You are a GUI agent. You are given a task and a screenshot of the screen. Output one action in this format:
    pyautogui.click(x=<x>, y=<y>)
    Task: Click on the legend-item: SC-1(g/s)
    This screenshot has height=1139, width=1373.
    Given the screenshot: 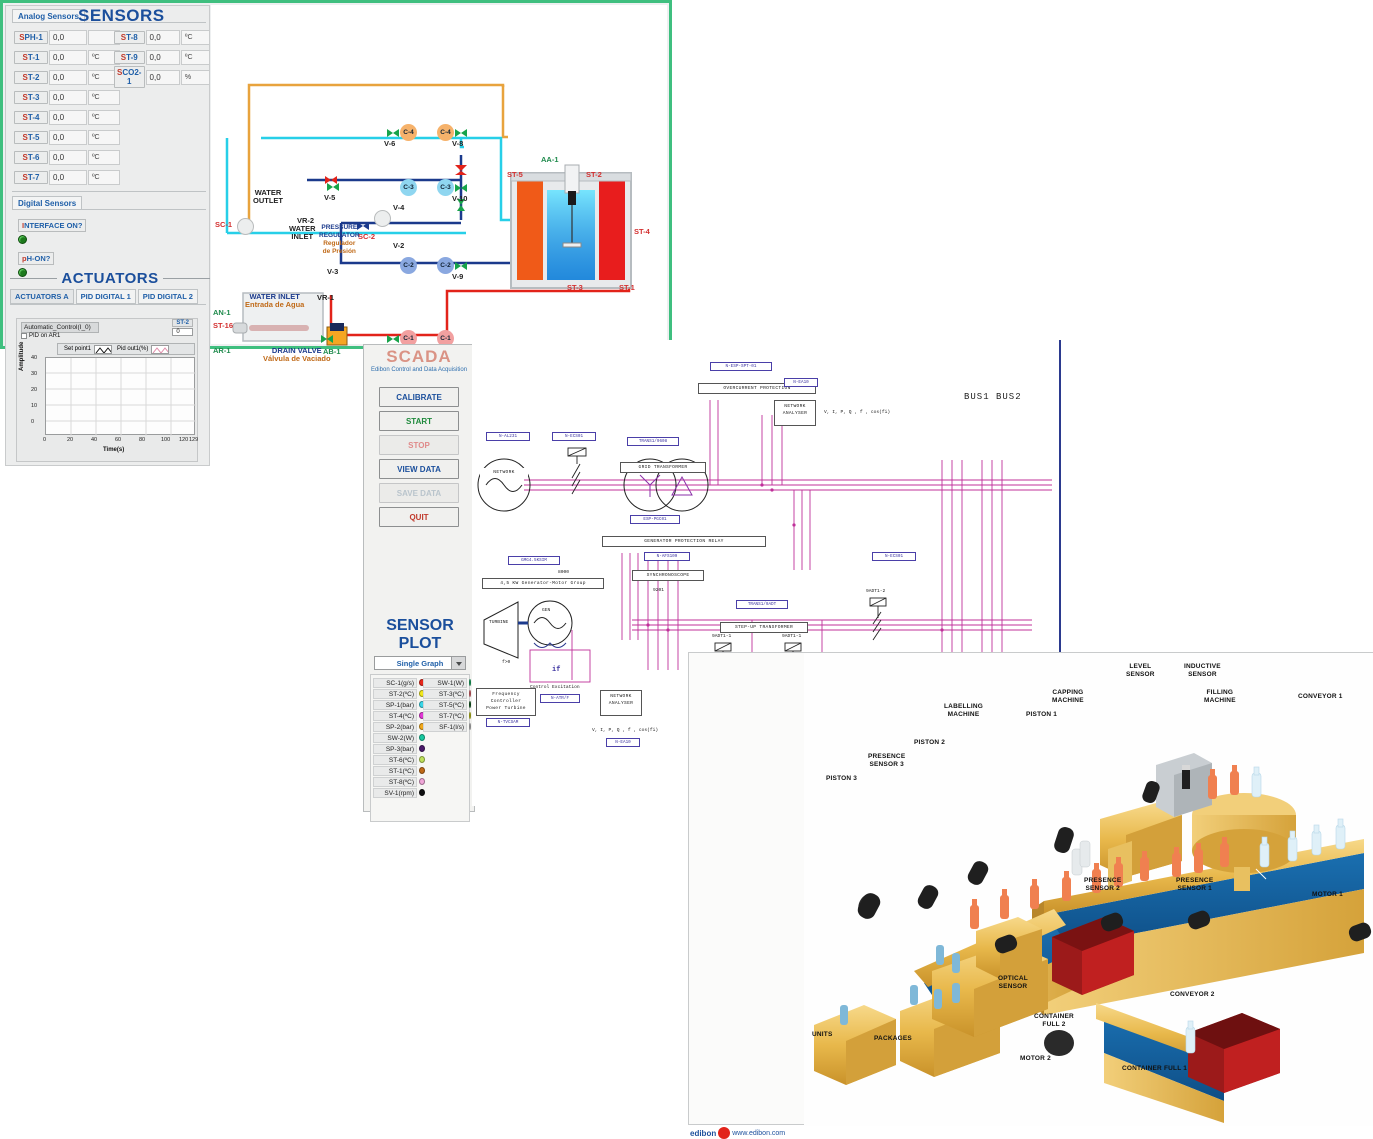 What is the action you would take?
    pyautogui.click(x=399, y=682)
    